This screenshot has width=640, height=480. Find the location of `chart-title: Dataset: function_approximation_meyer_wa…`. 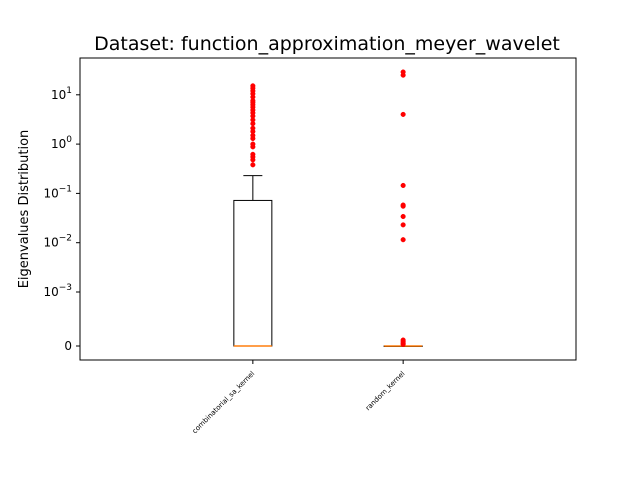

chart-title: Dataset: function_approximation_meyer_wa… is located at coordinates (327, 44).